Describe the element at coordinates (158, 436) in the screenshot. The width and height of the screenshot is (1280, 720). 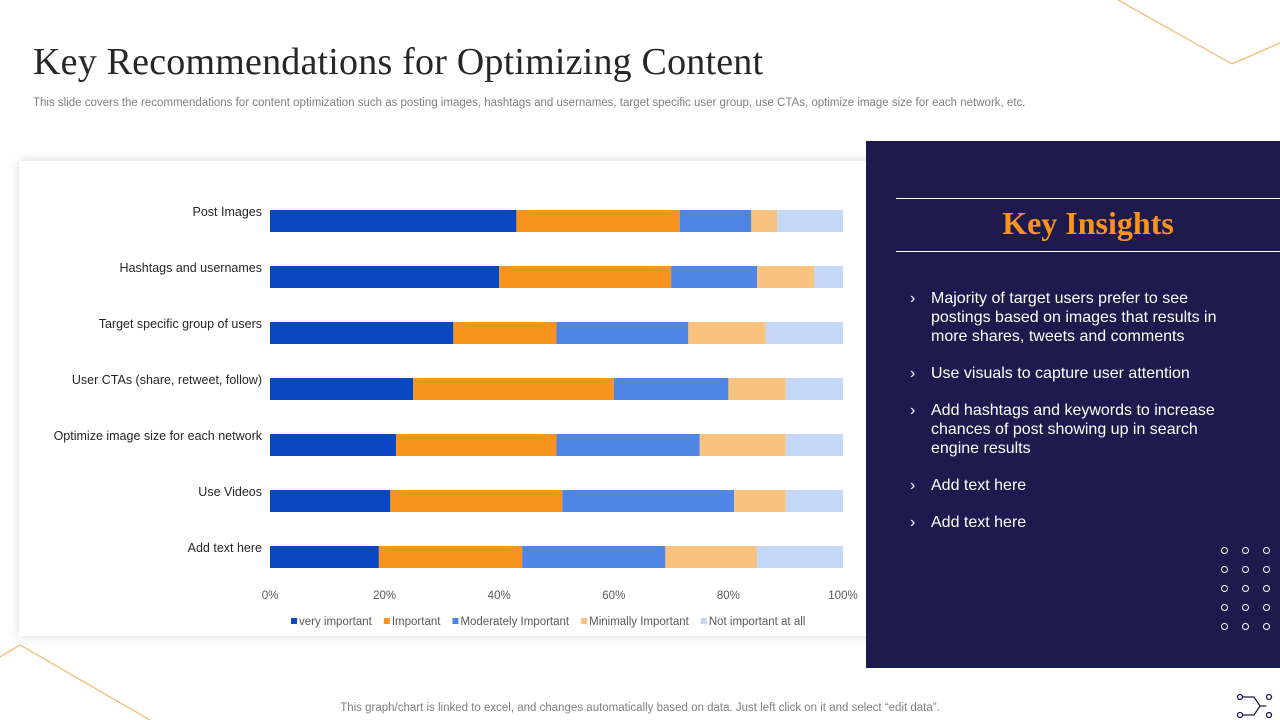
I see `category-label: Optimize image size for each network` at that location.